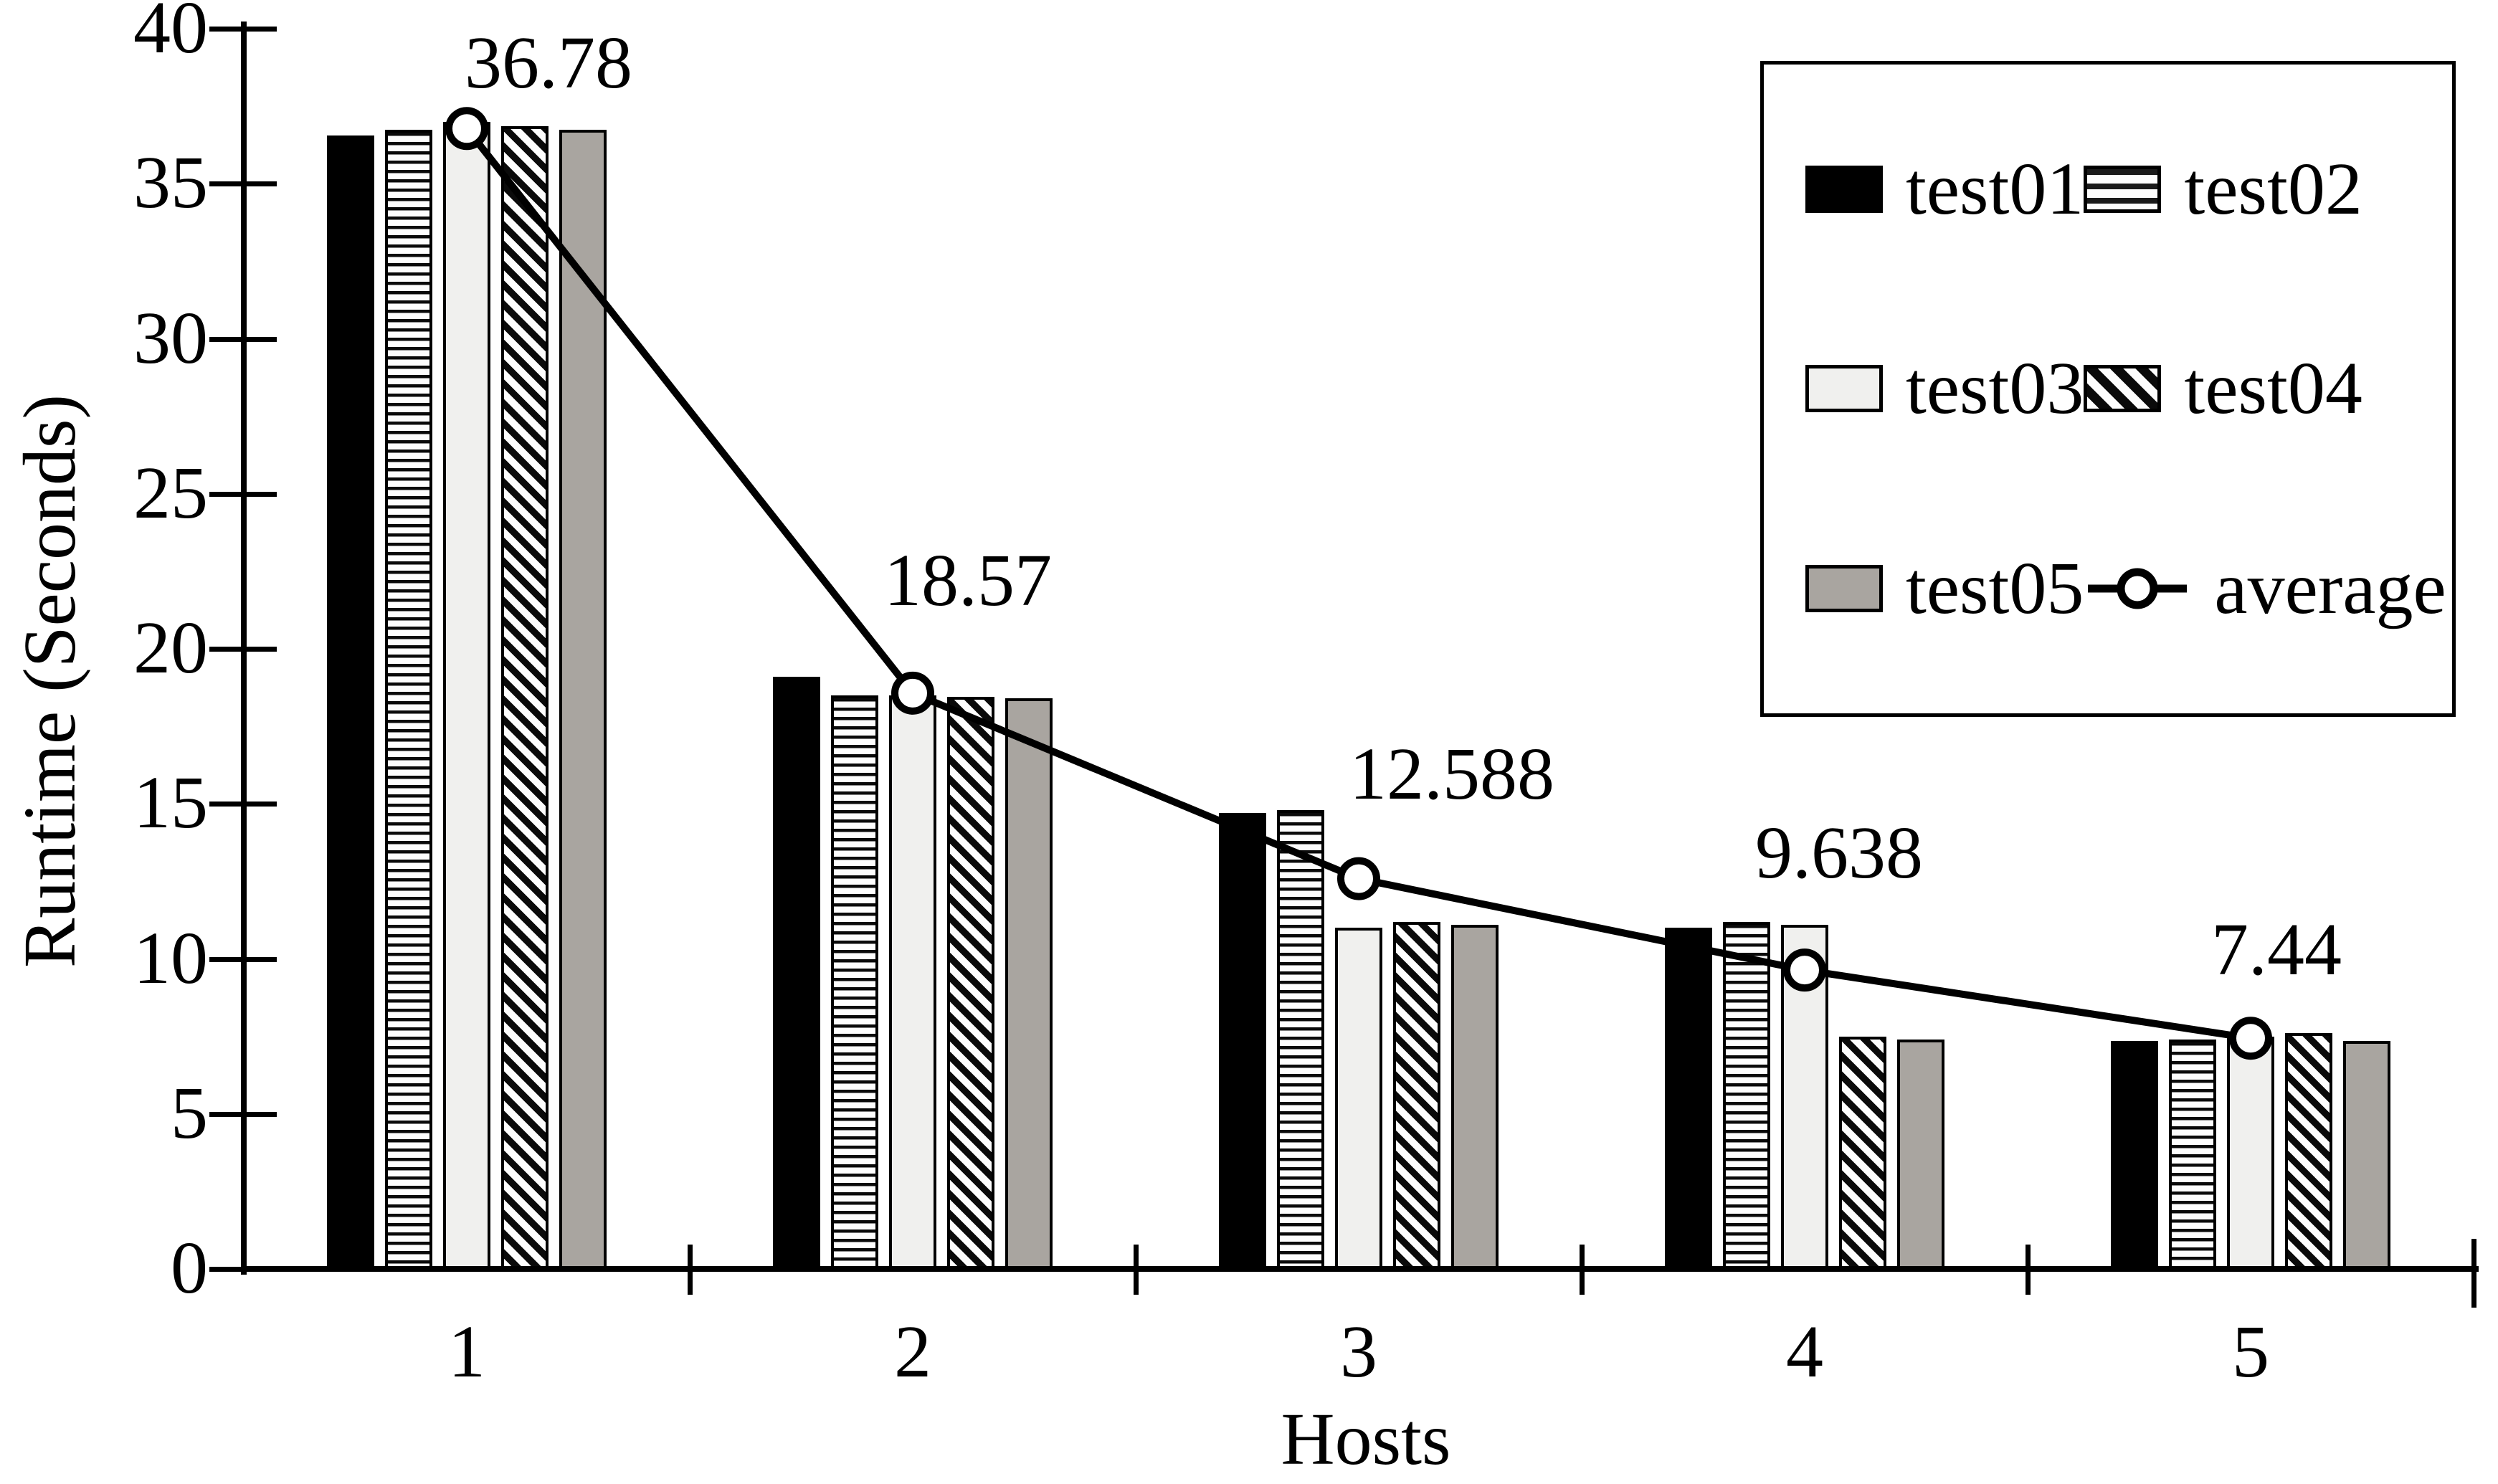 The height and width of the screenshot is (1484, 2498). Describe the element at coordinates (1451, 774) in the screenshot. I see `average-value-label-hosts-3: 12.588` at that location.